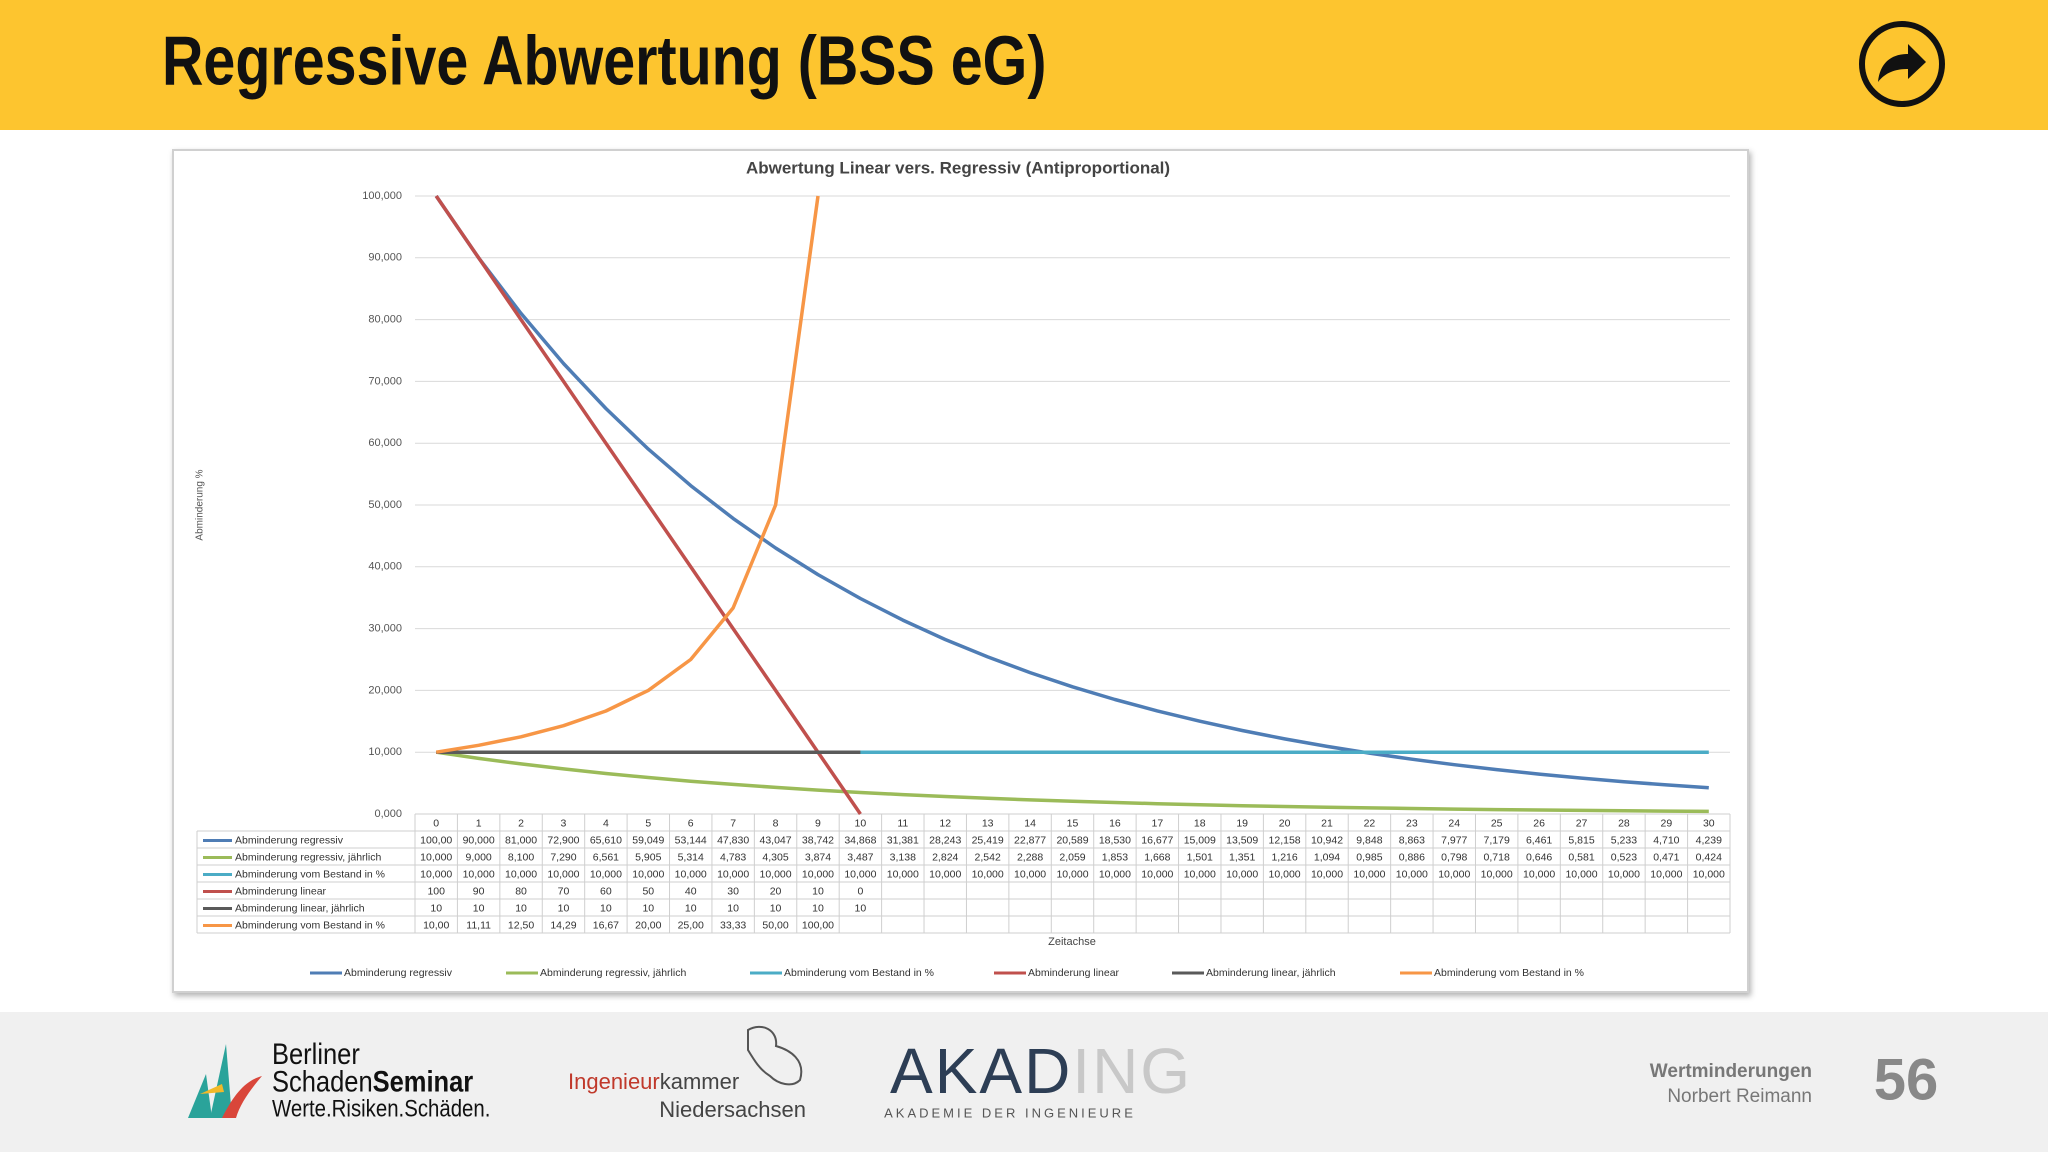 The height and width of the screenshot is (1152, 2048). I want to click on y-tick-label: 60,000, so click(385, 443).